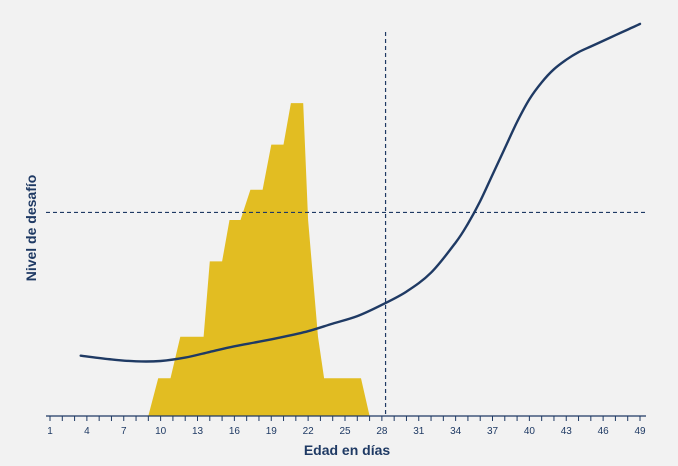 The width and height of the screenshot is (678, 466). What do you see at coordinates (272, 431) in the screenshot?
I see `x-tick-label: 19` at bounding box center [272, 431].